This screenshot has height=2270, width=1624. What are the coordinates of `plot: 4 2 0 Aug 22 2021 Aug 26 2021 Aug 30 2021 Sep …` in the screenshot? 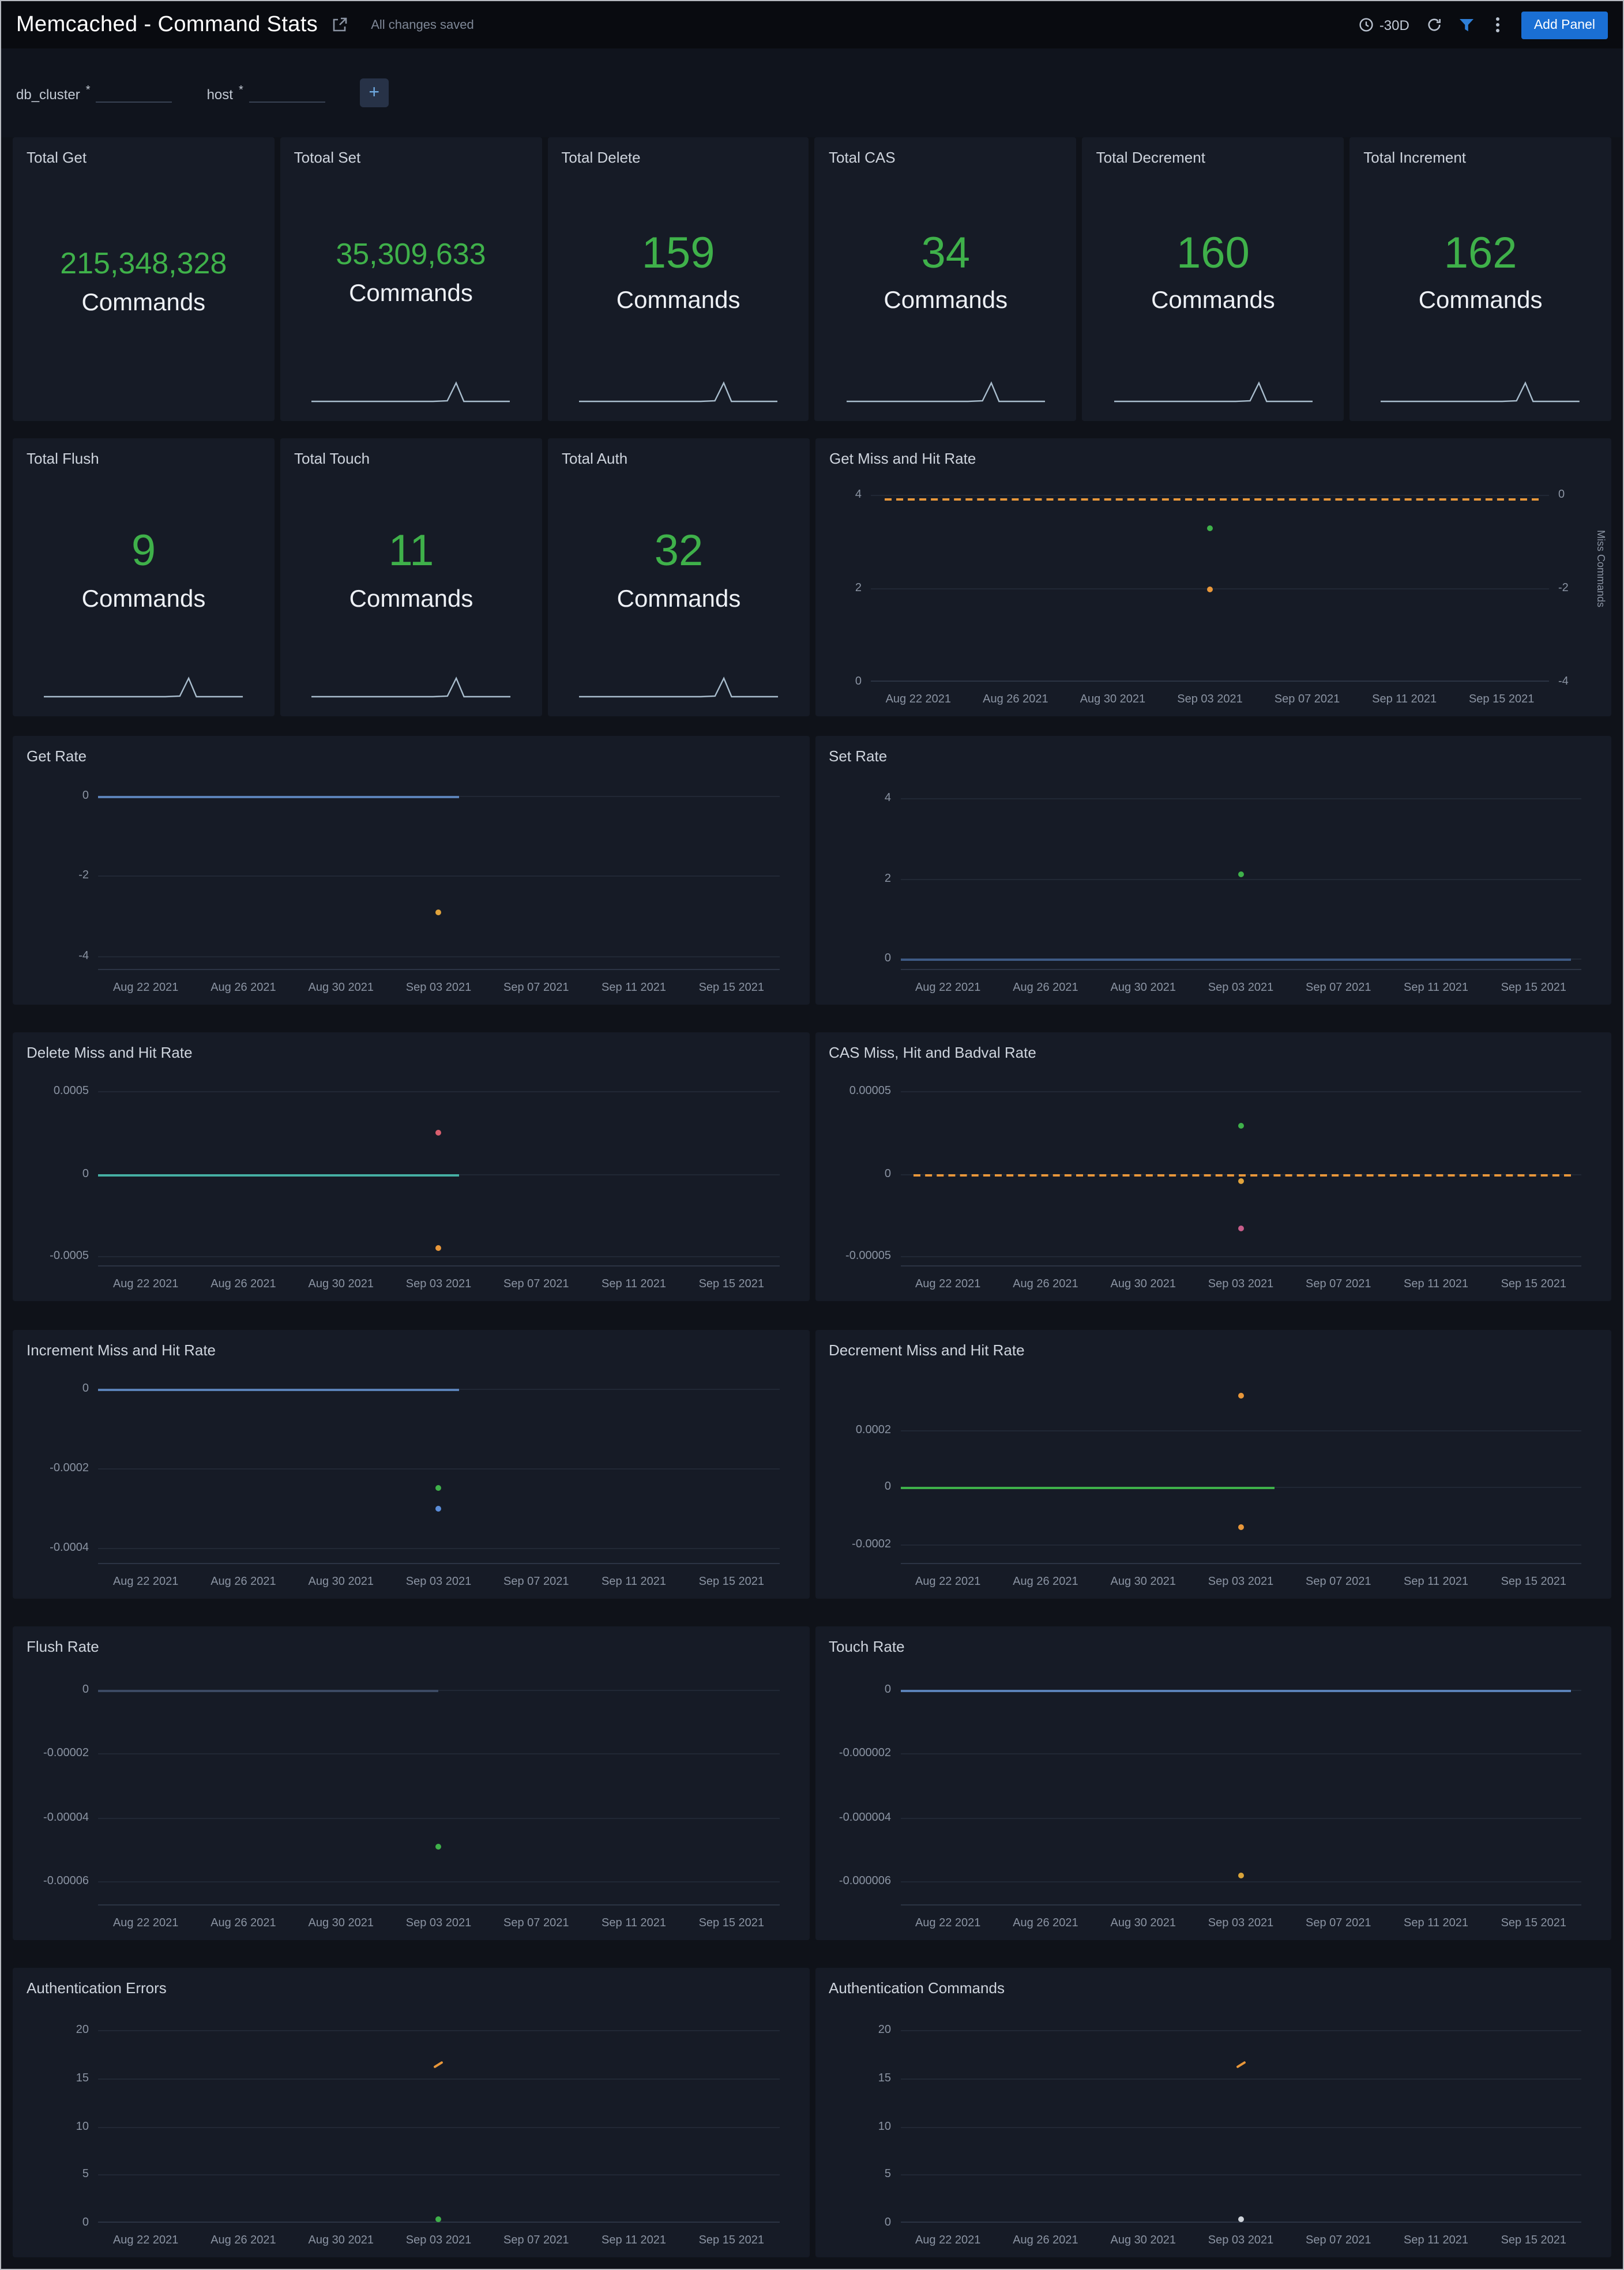 It's located at (1233, 889).